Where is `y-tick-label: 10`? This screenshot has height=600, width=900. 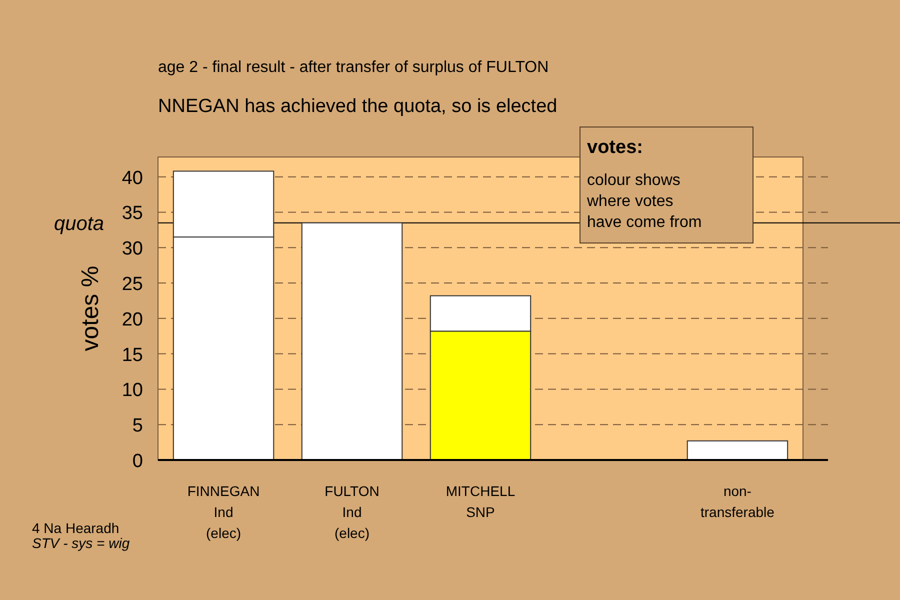 y-tick-label: 10 is located at coordinates (132, 391).